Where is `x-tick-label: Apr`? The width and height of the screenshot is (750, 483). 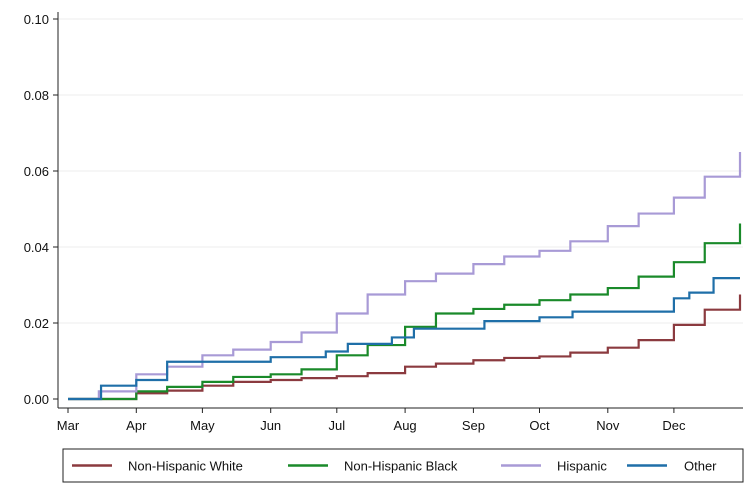 x-tick-label: Apr is located at coordinates (136, 425).